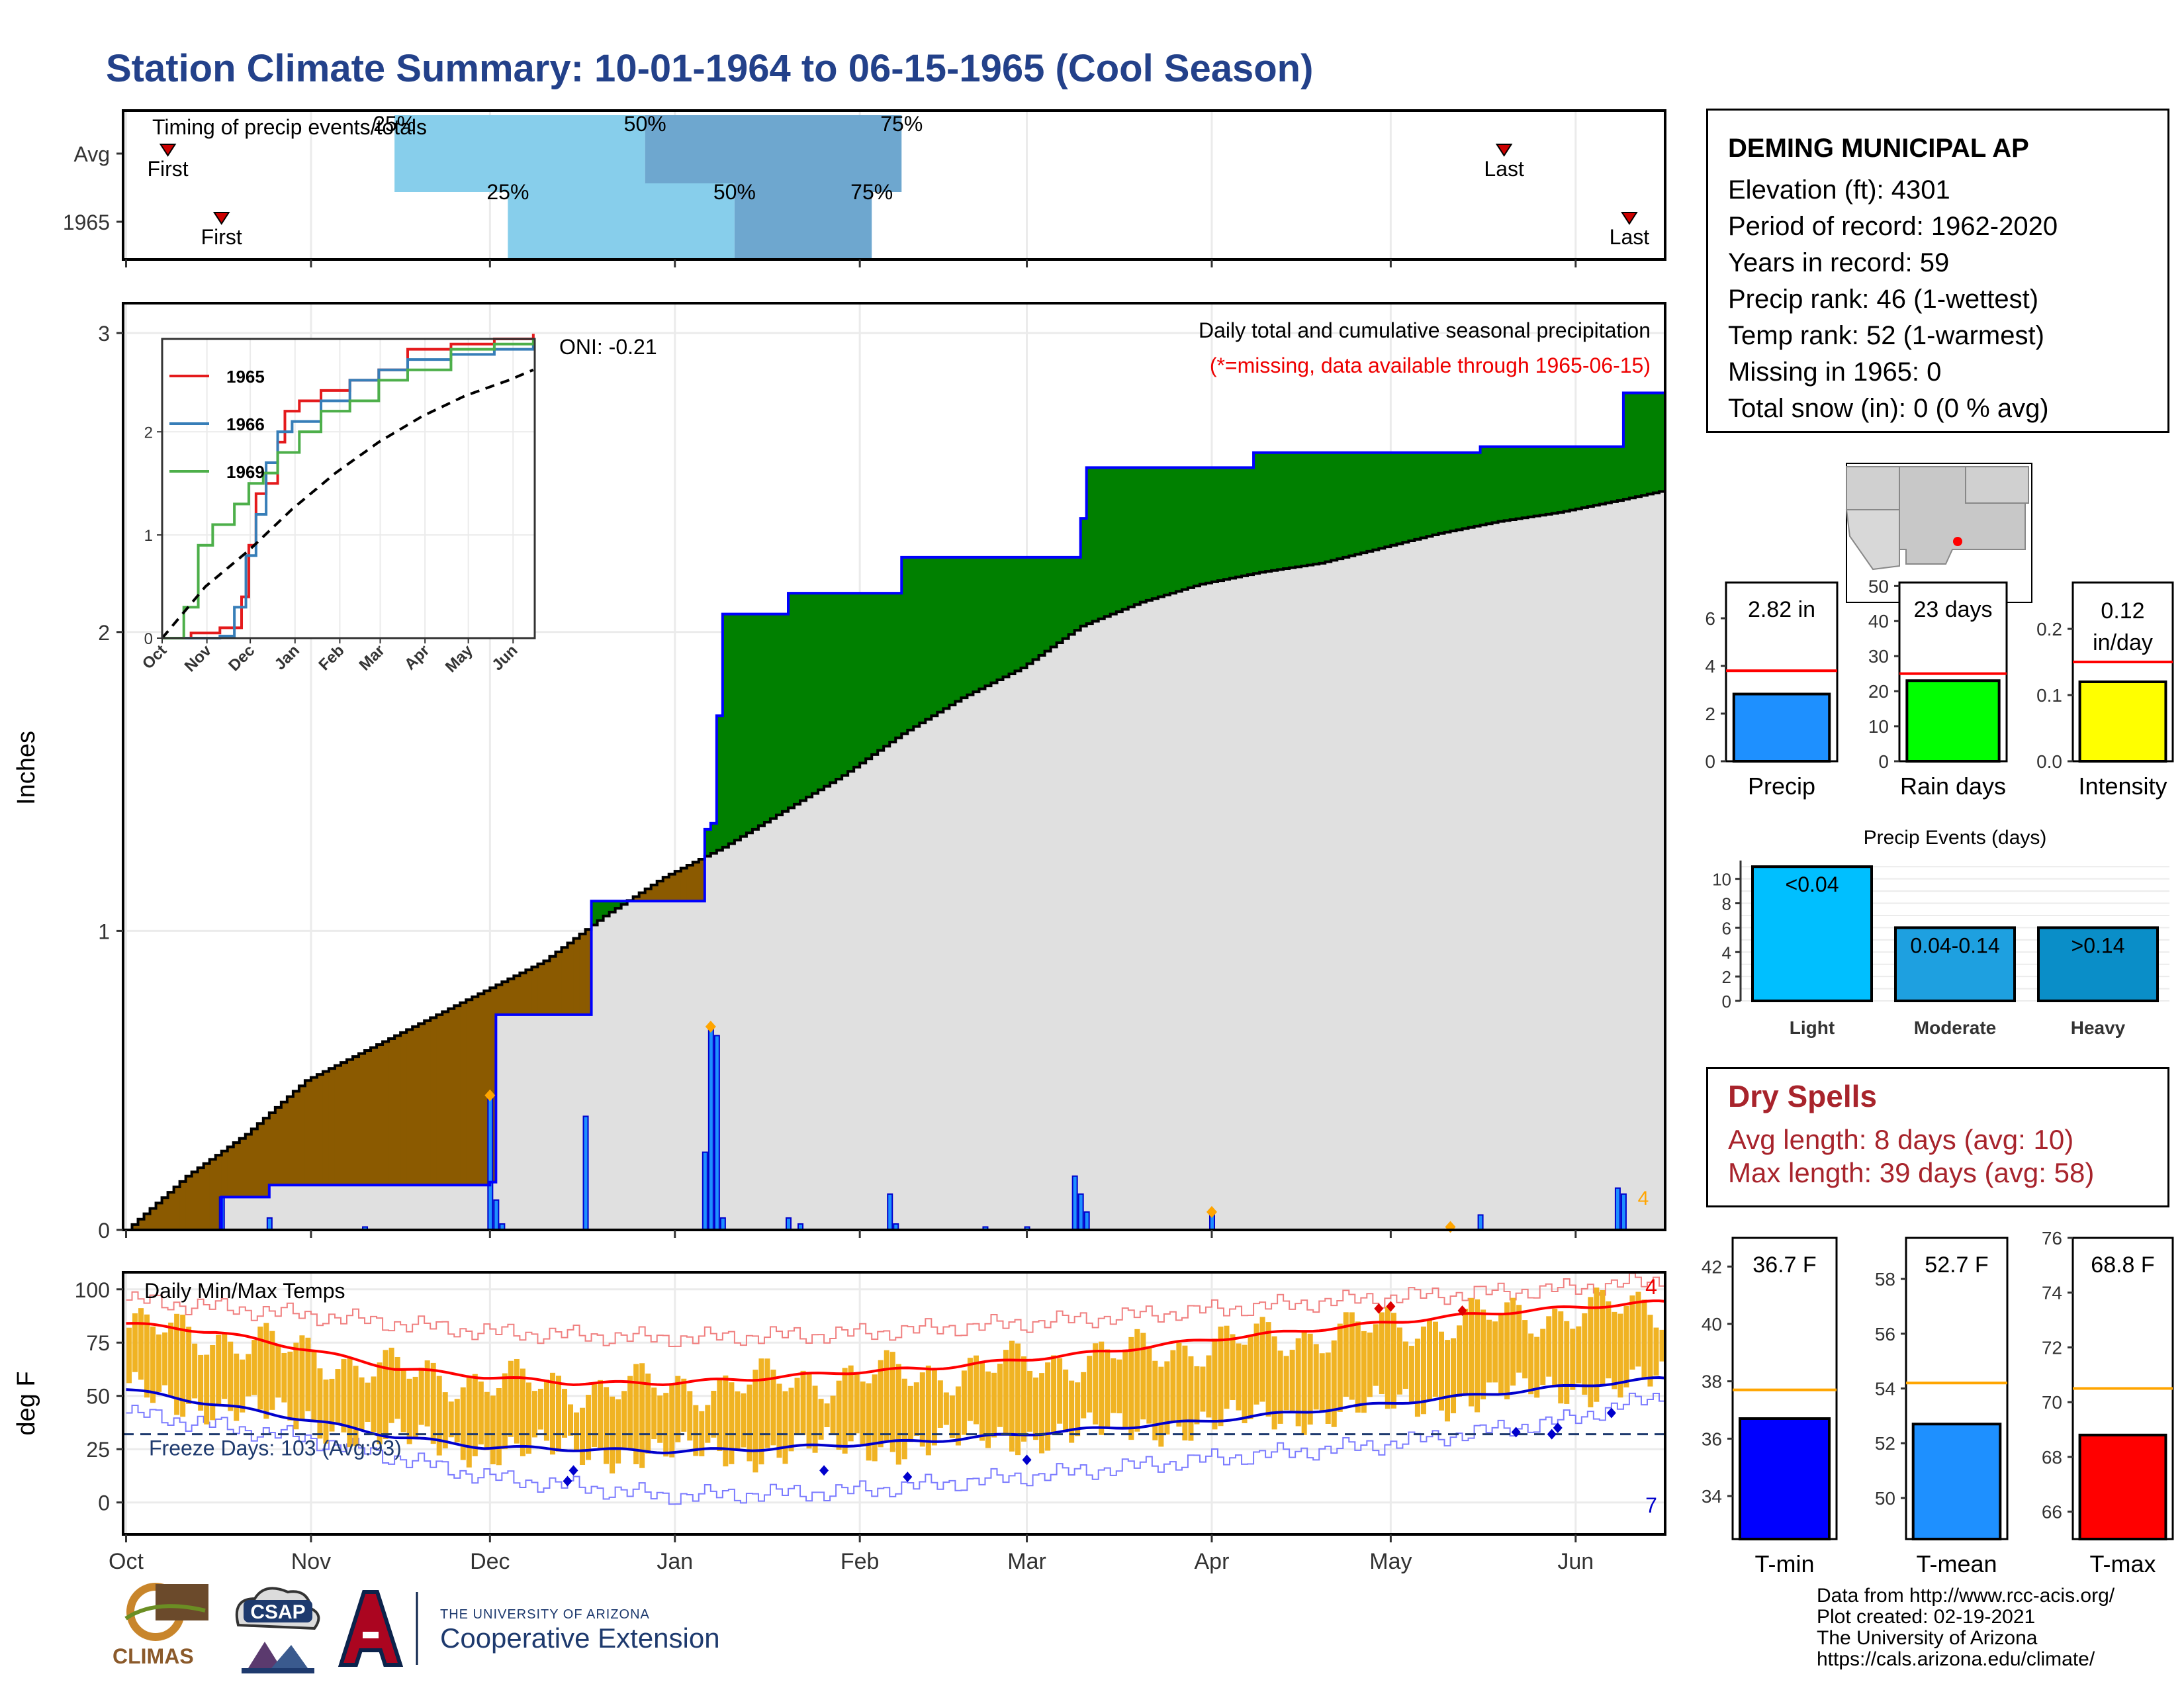  Describe the element at coordinates (1630, 237) in the screenshot. I see `timing-last-label: Last` at that location.